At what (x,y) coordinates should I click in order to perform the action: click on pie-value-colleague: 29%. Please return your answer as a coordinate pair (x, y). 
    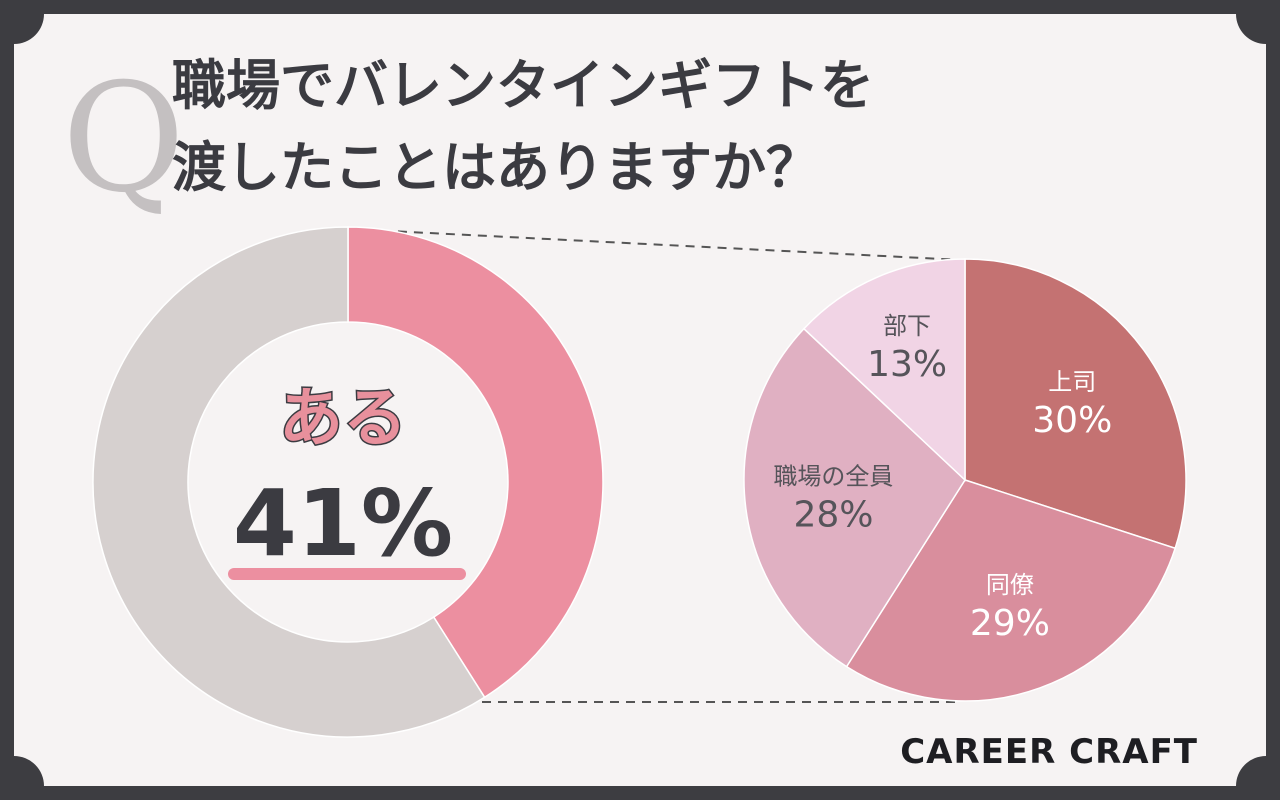
    Looking at the image, I should click on (1010, 623).